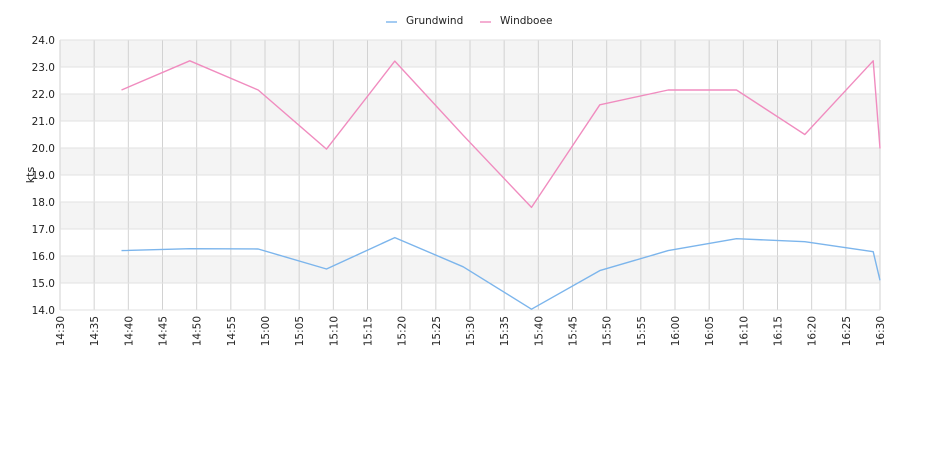  What do you see at coordinates (164, 331) in the screenshot?
I see `x-tick-label: 14:45` at bounding box center [164, 331].